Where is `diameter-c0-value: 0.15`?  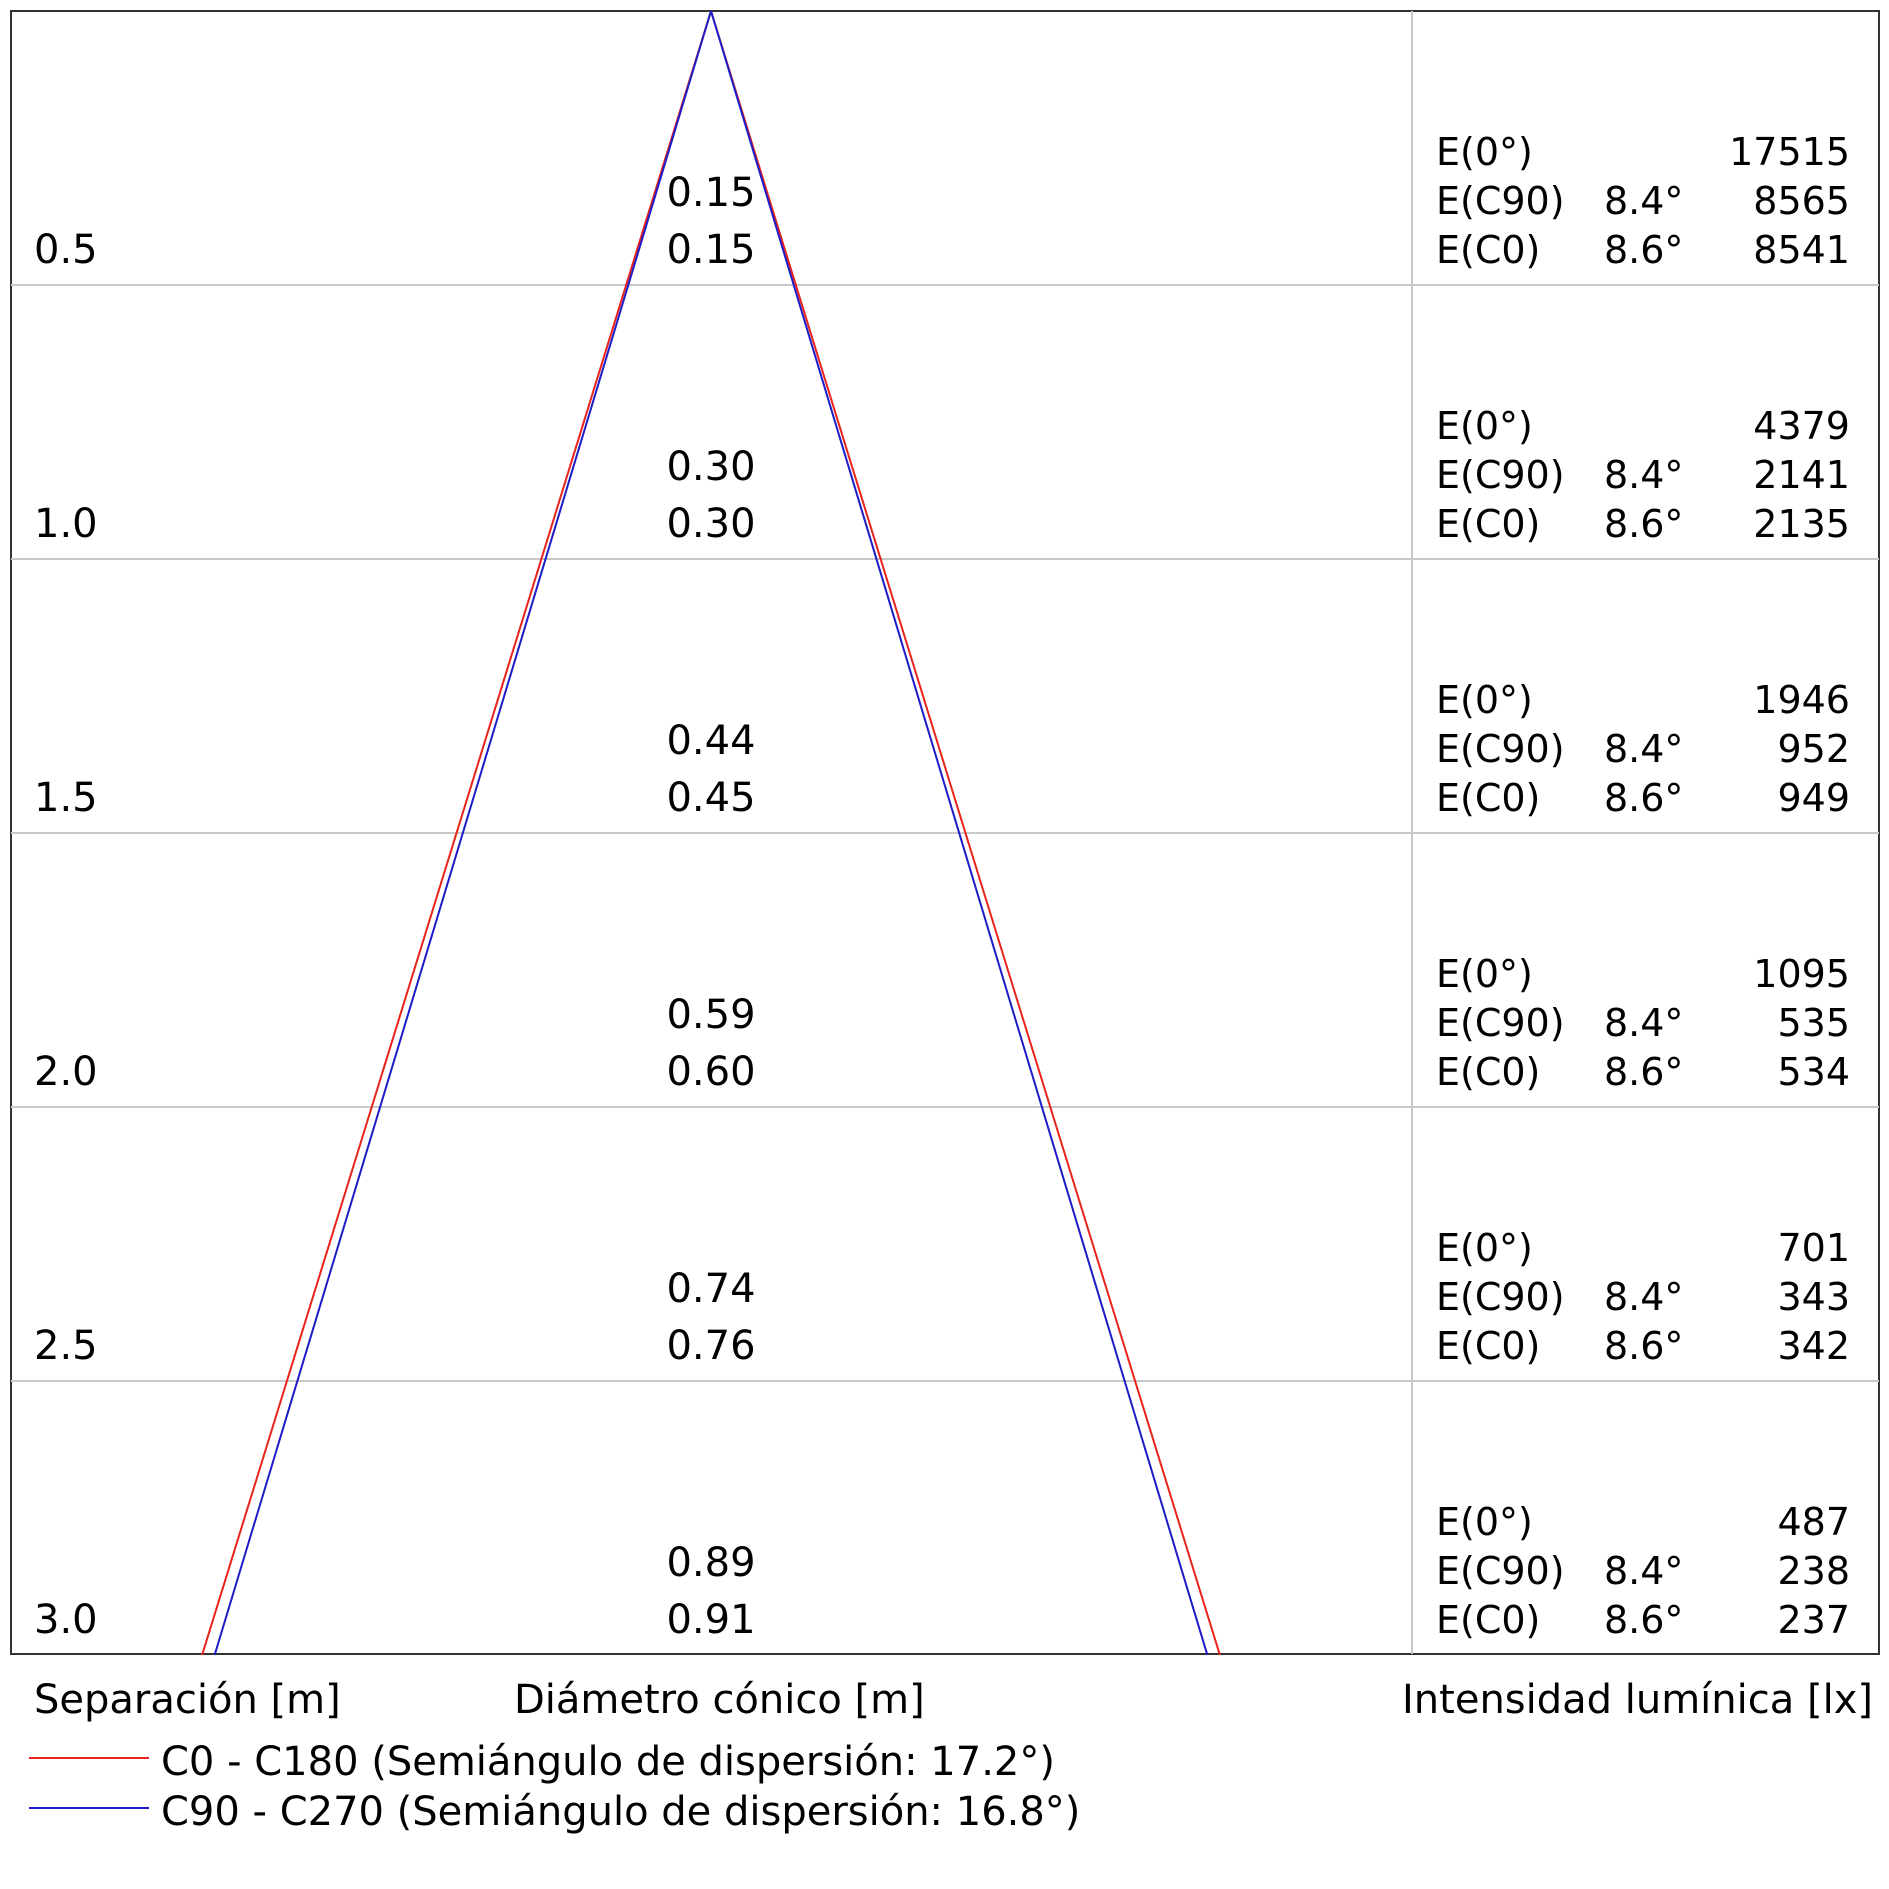
diameter-c0-value: 0.15 is located at coordinates (710, 250).